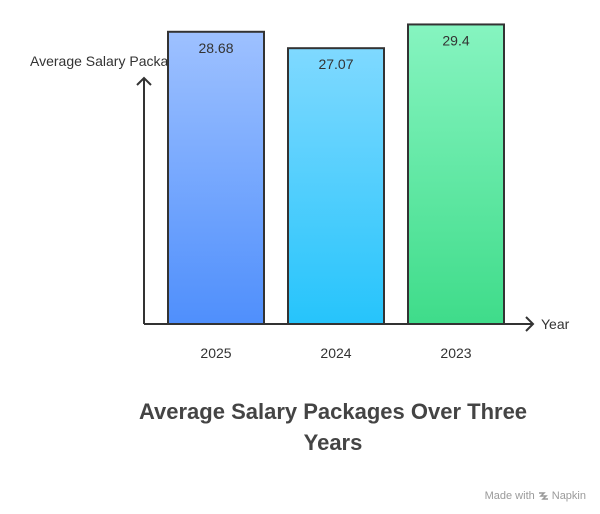 This screenshot has height=514, width=600. I want to click on made-with-text: Made with, so click(509, 496).